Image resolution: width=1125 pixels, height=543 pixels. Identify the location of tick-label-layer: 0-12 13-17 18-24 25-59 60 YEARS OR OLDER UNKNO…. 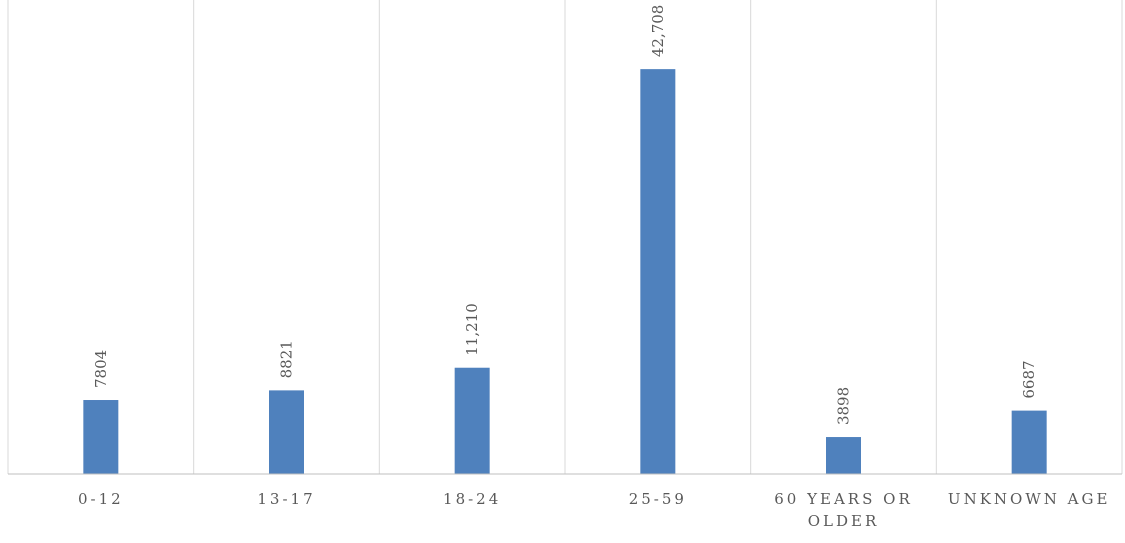
(594, 510).